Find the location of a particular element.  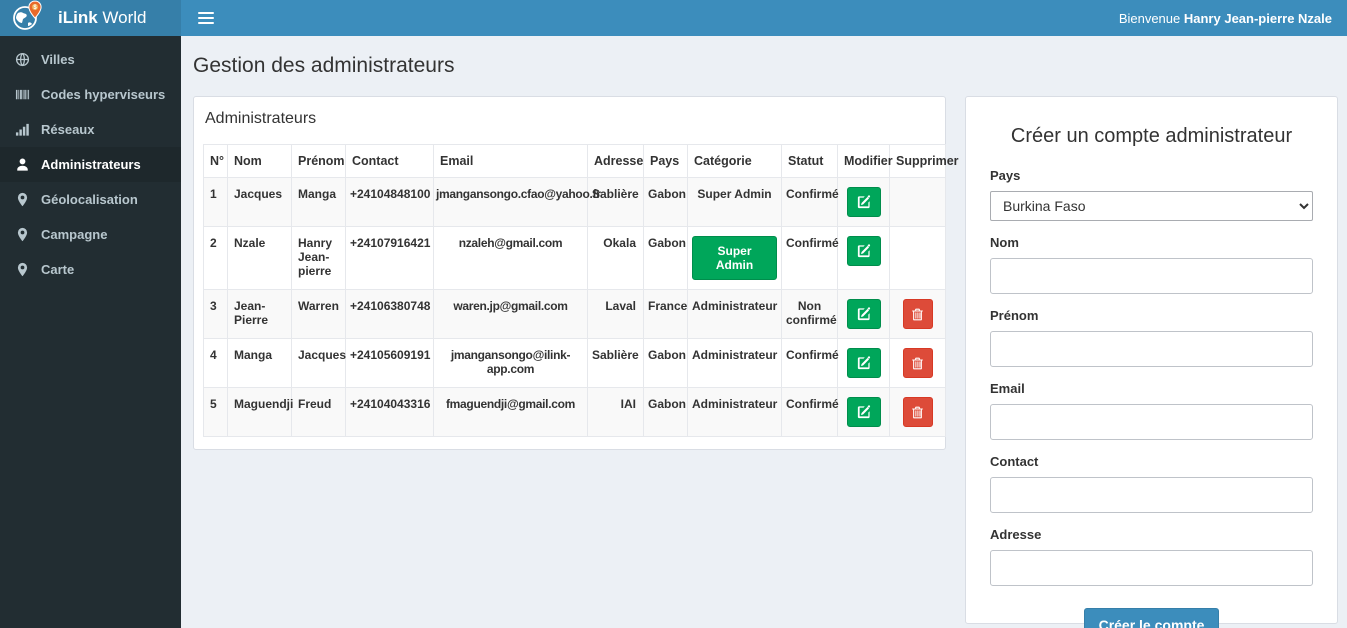

nom-label: Nom is located at coordinates (1004, 242).